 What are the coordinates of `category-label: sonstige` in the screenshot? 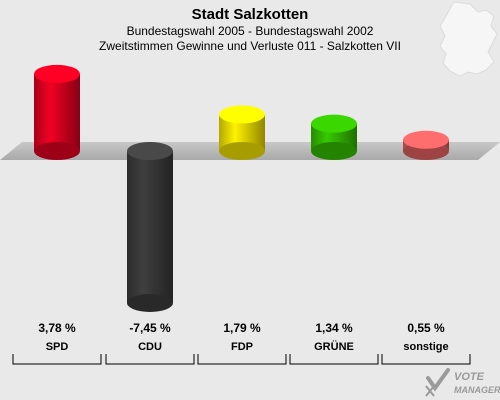 It's located at (425, 347).